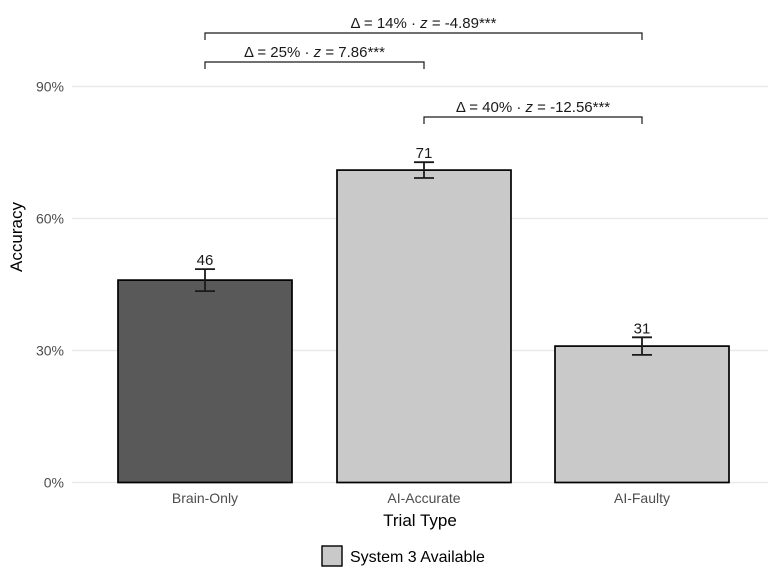 The image size is (774, 572). I want to click on bar-value-label: 71, so click(424, 153).